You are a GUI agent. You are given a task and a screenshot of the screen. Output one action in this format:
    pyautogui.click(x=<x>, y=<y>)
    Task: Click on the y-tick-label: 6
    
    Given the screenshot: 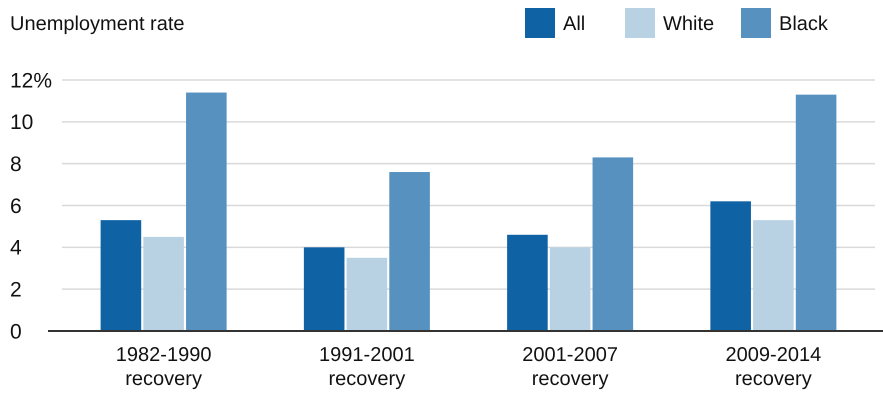 What is the action you would take?
    pyautogui.click(x=16, y=206)
    